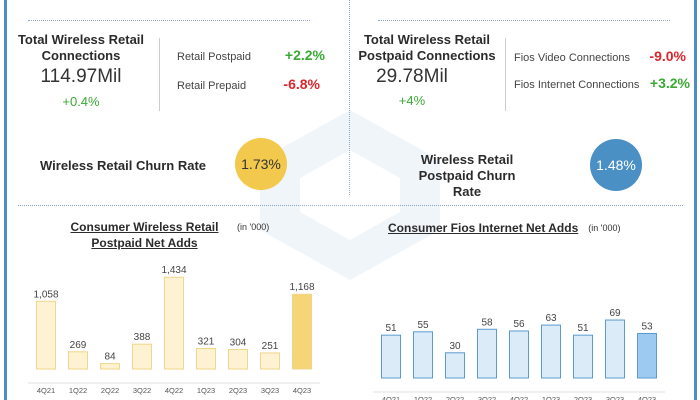 The image size is (700, 400). Describe the element at coordinates (572, 58) in the screenshot. I see `fios-video-label: Fios Video Connections` at that location.